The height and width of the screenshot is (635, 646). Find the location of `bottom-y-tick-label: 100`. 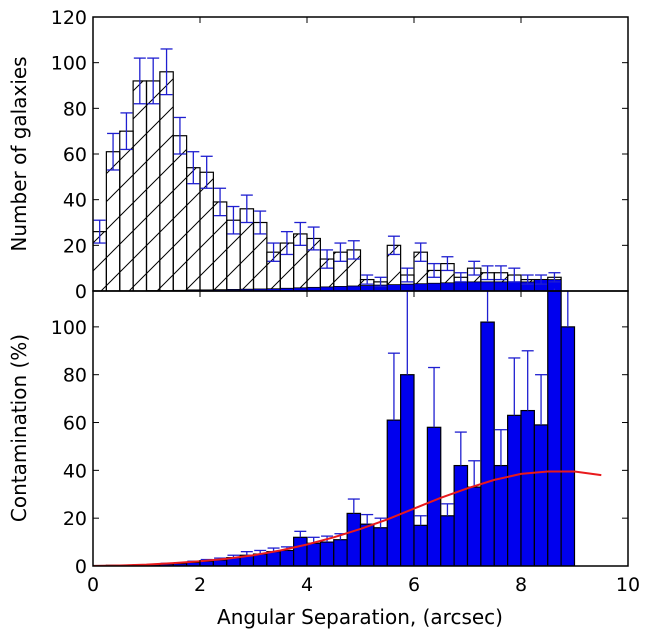

bottom-y-tick-label: 100 is located at coordinates (69, 328).